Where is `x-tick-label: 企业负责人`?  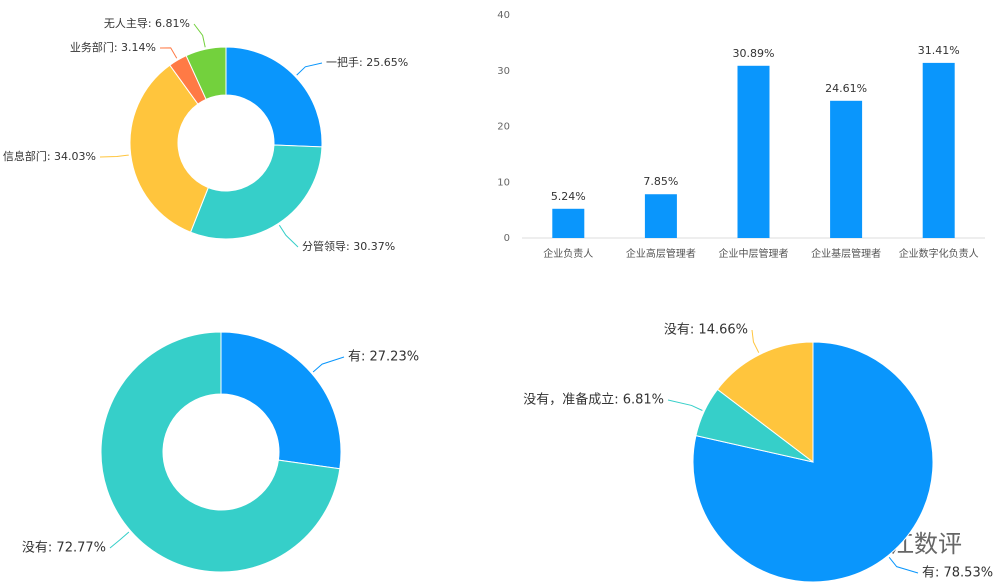
x-tick-label: 企业负责人 is located at coordinates (568, 253).